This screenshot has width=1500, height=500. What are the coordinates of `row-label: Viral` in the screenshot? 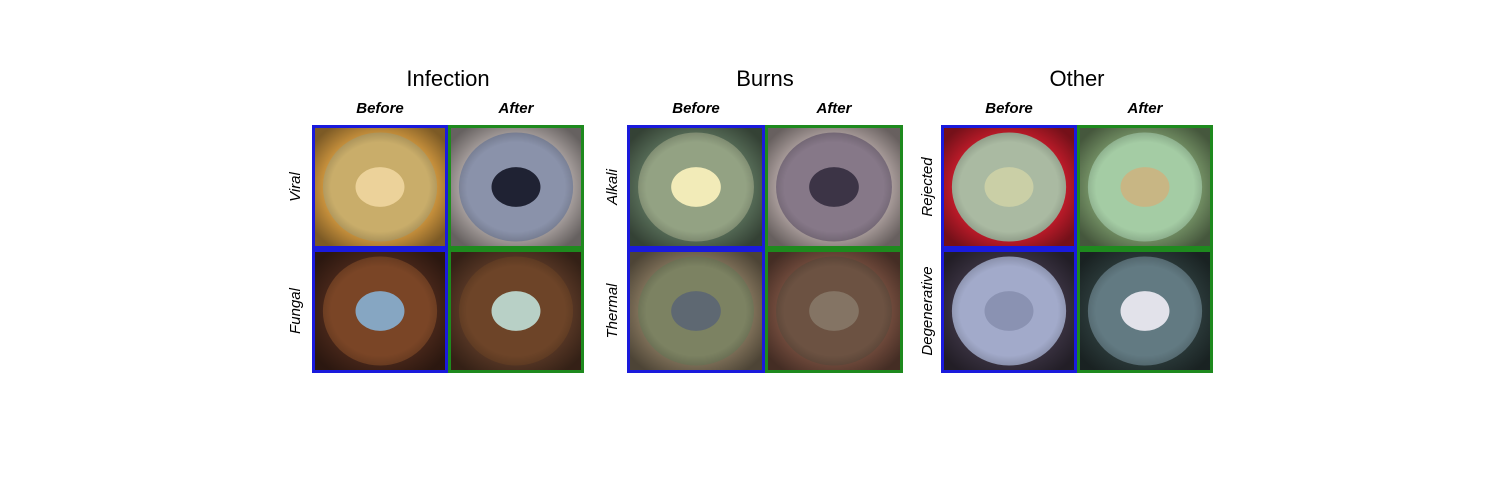 It's located at (295, 186).